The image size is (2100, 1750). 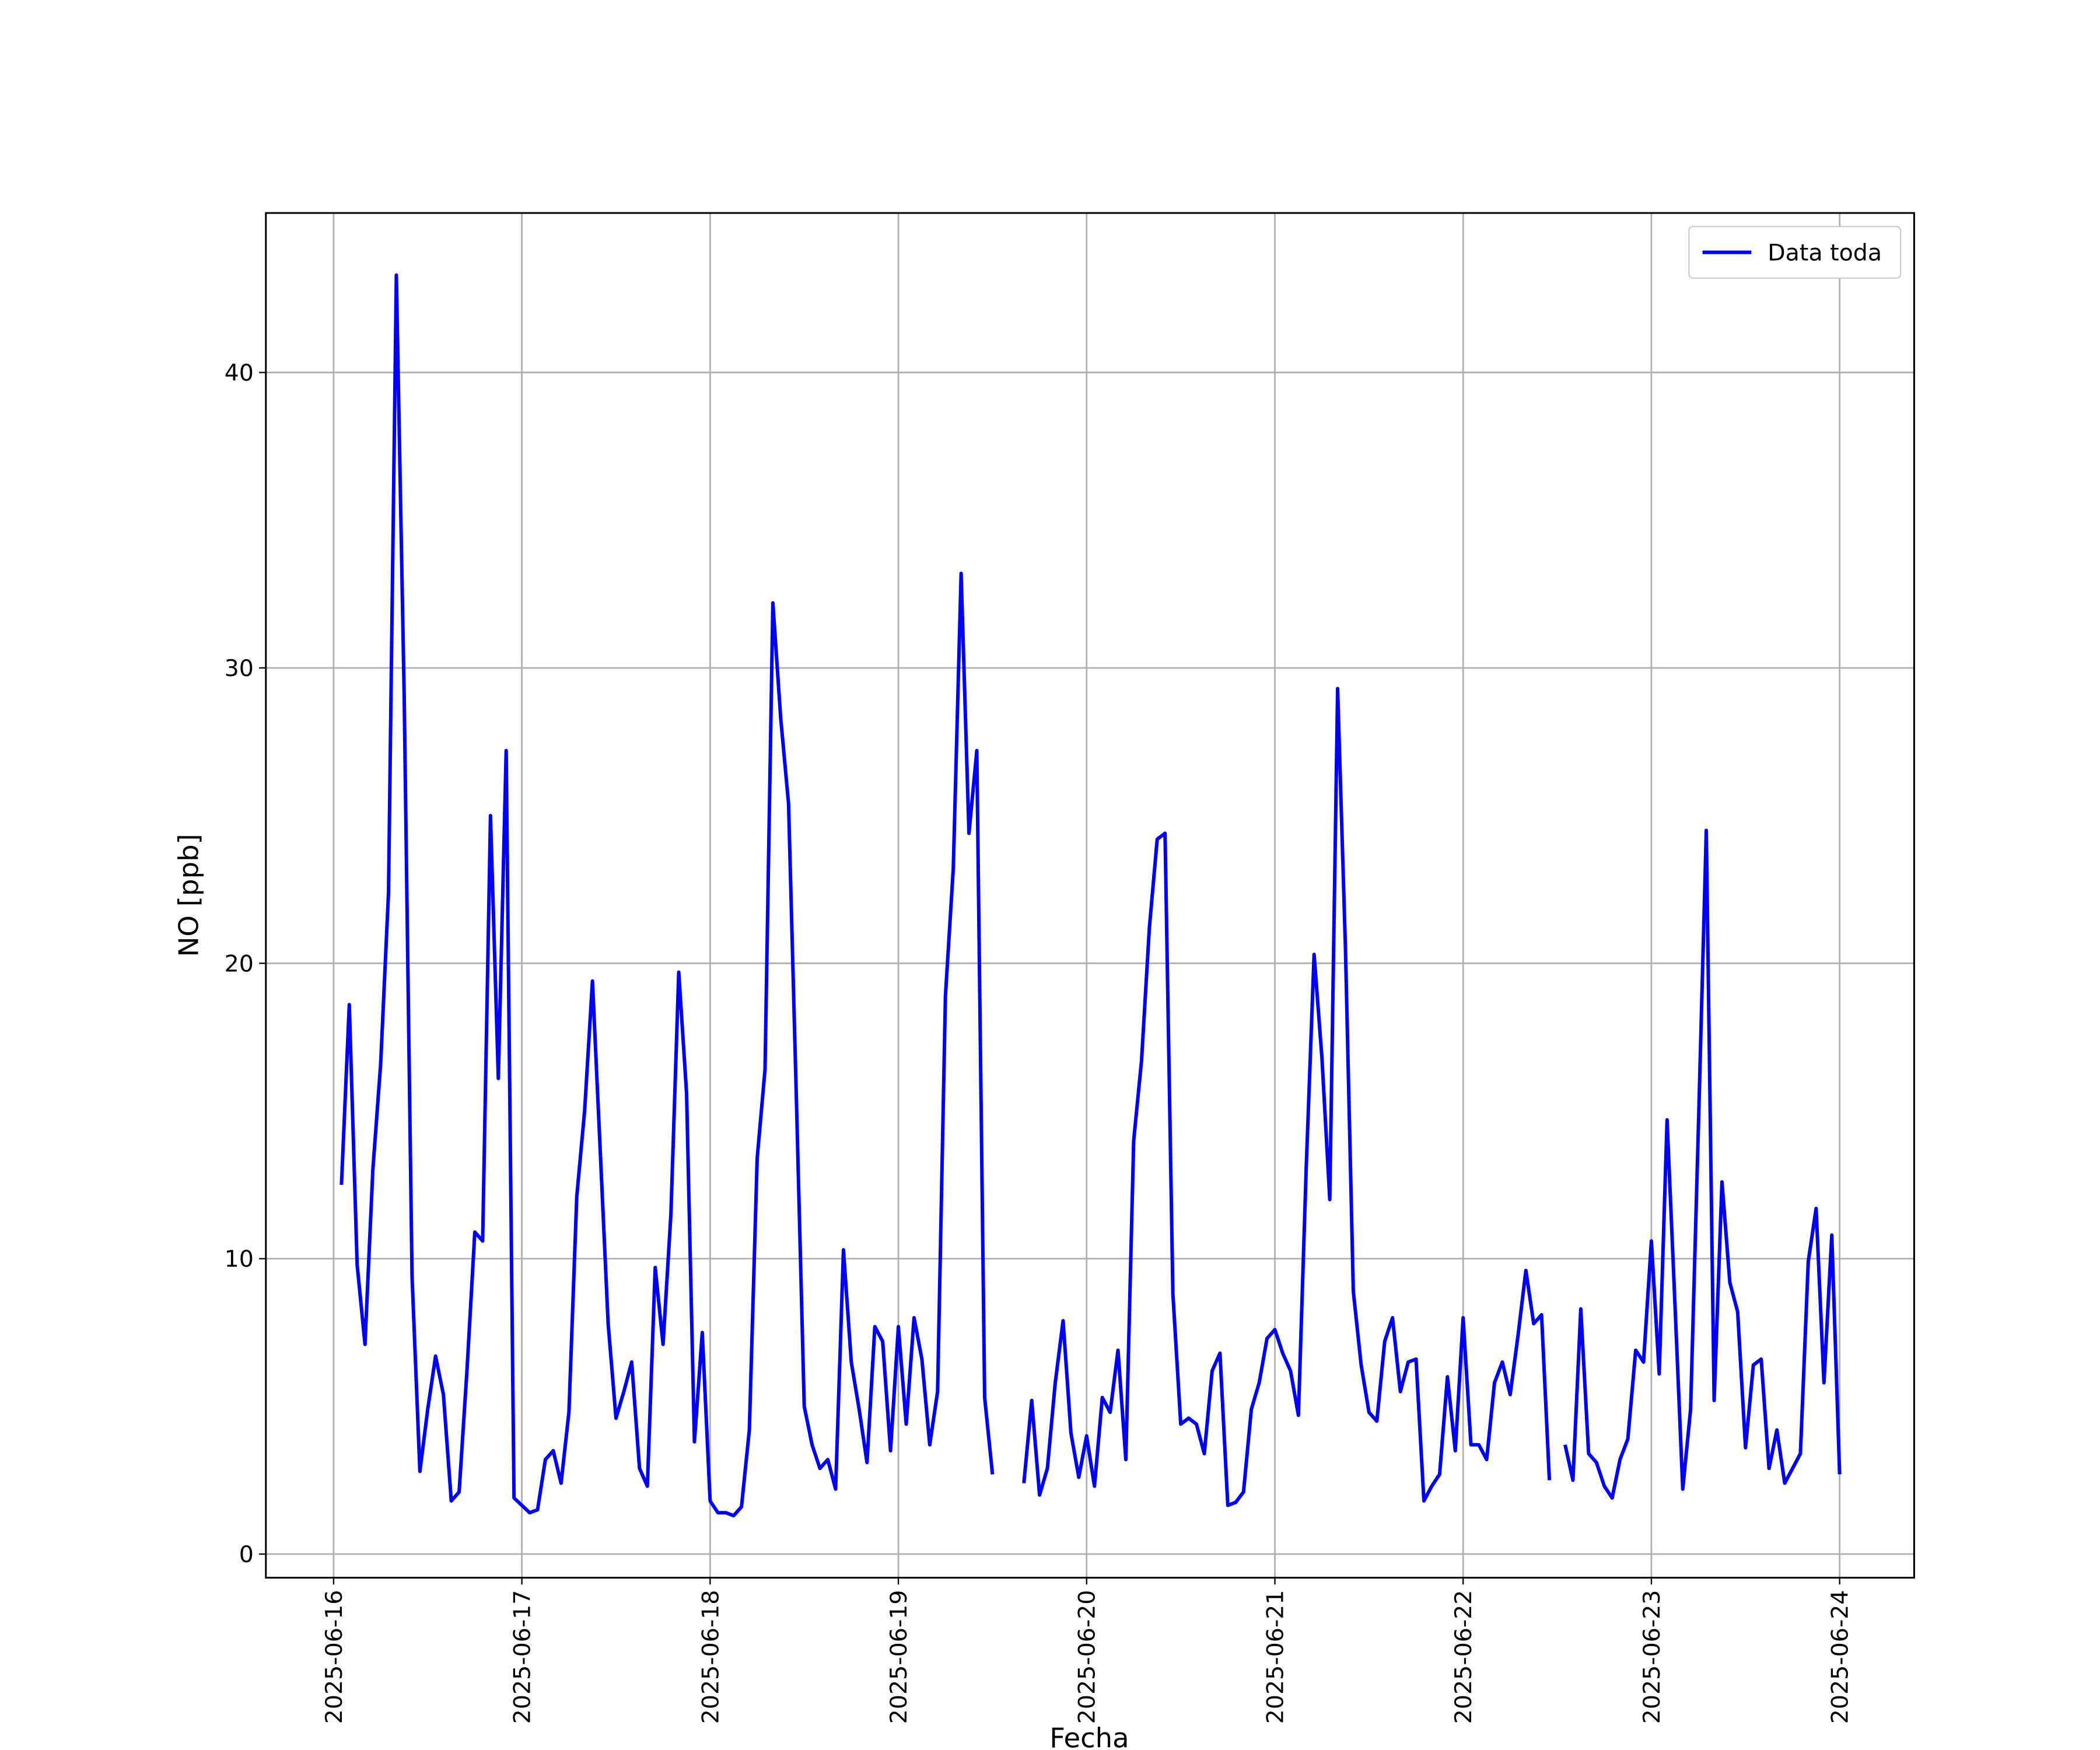 What do you see at coordinates (246, 1554) in the screenshot?
I see `y-tick-label: 0` at bounding box center [246, 1554].